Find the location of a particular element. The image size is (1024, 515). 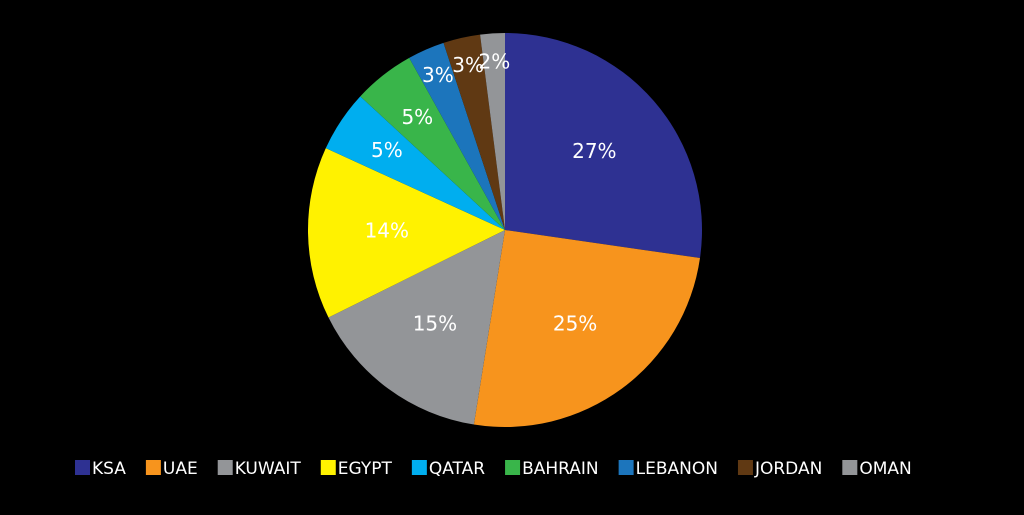

legend-label: KUWAIT is located at coordinates (268, 469).